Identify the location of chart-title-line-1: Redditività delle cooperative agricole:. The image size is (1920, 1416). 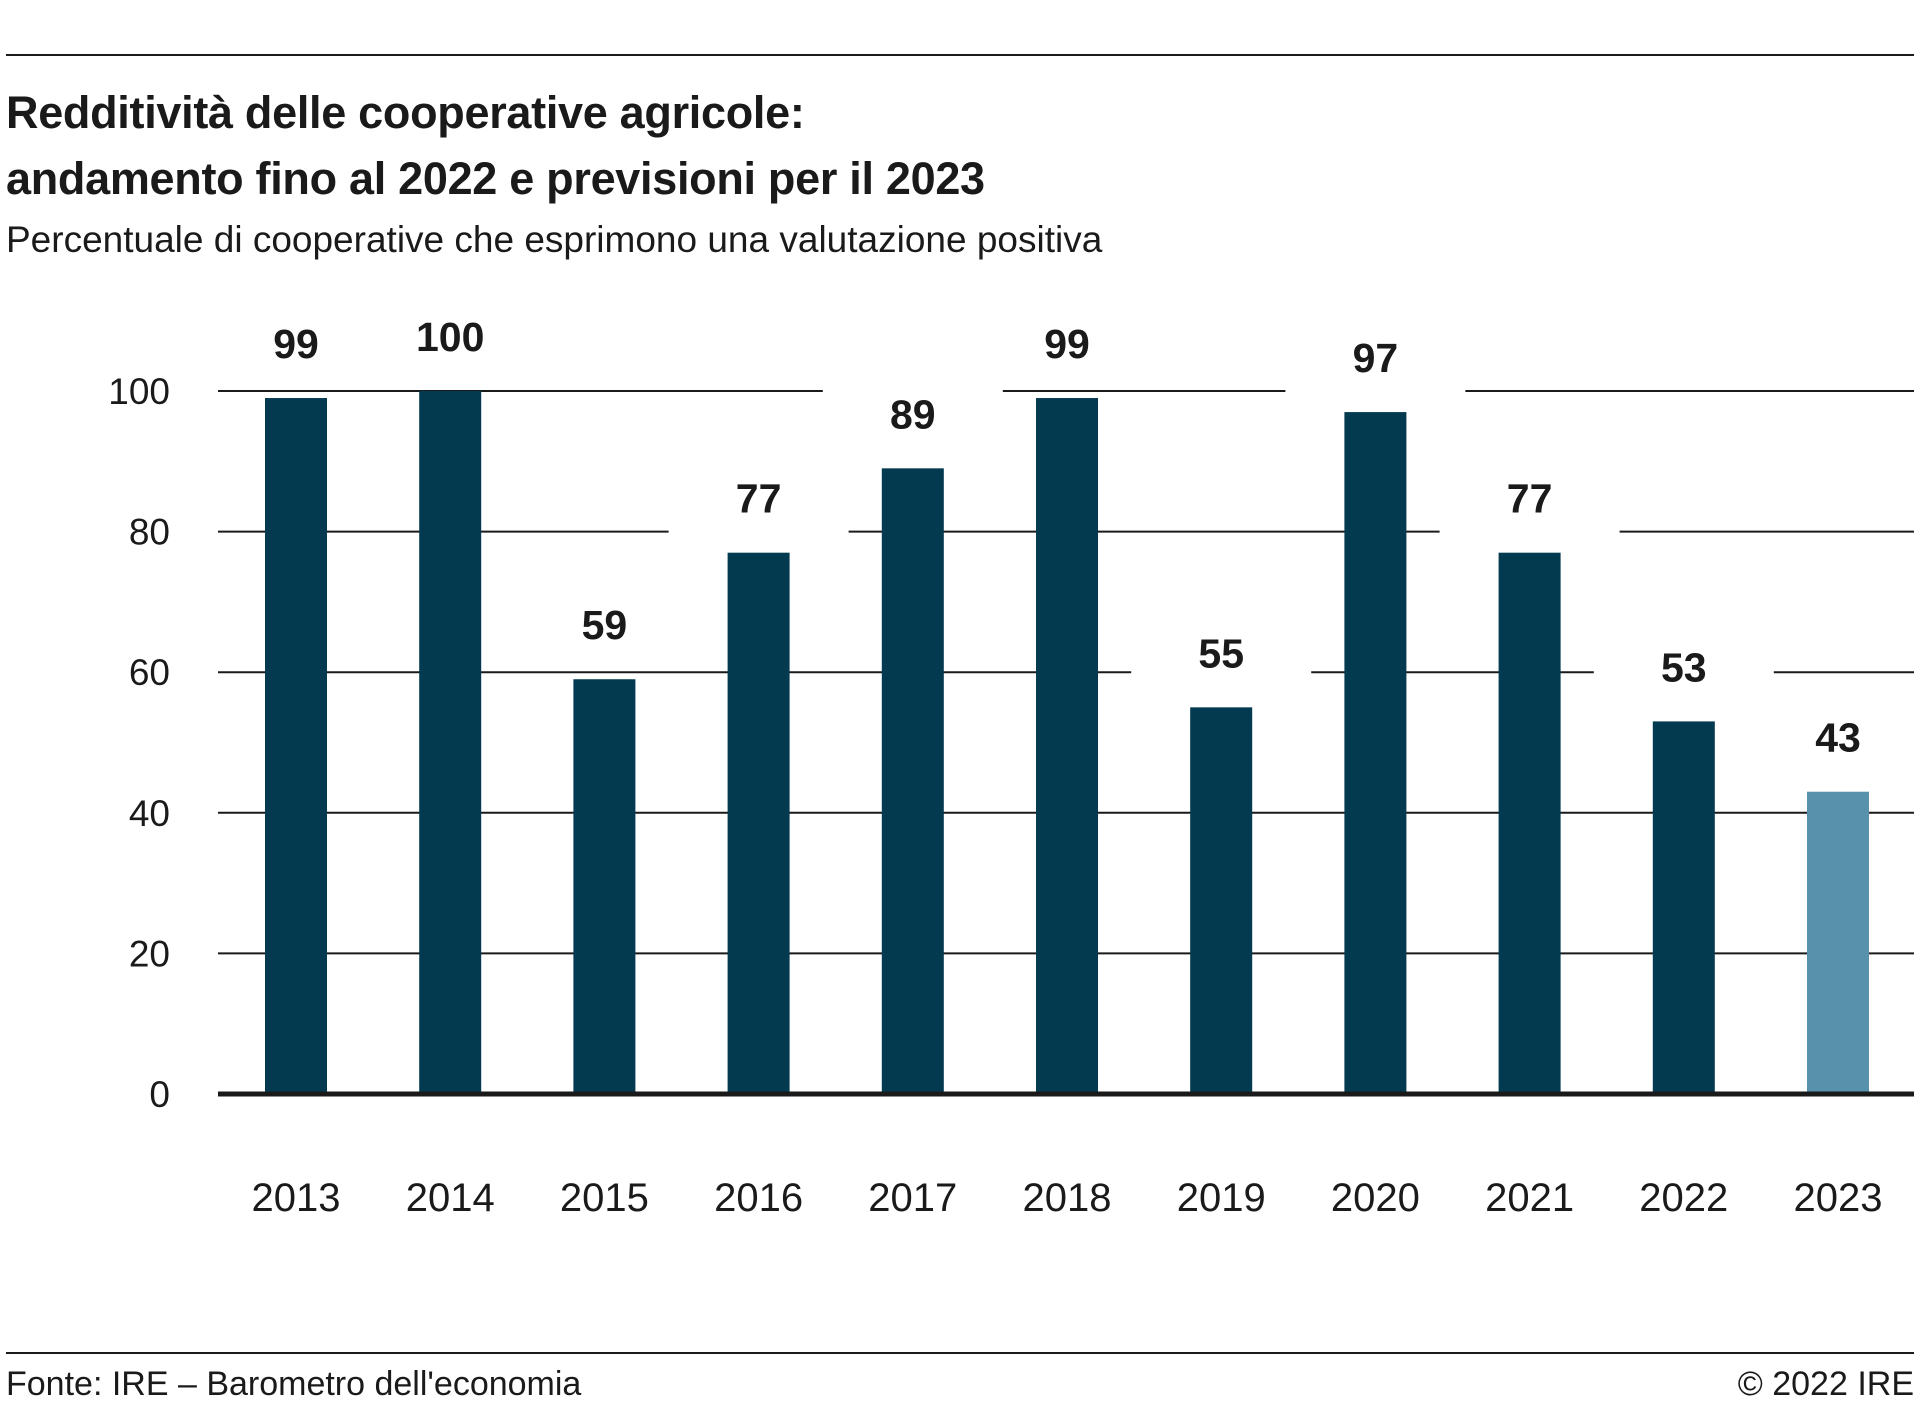
(405, 112).